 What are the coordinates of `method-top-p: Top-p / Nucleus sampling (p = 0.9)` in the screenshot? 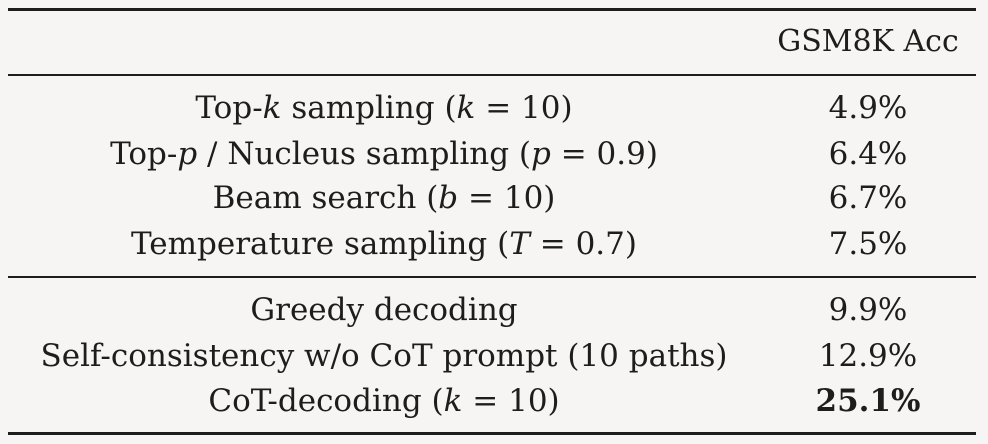 It's located at (384, 154).